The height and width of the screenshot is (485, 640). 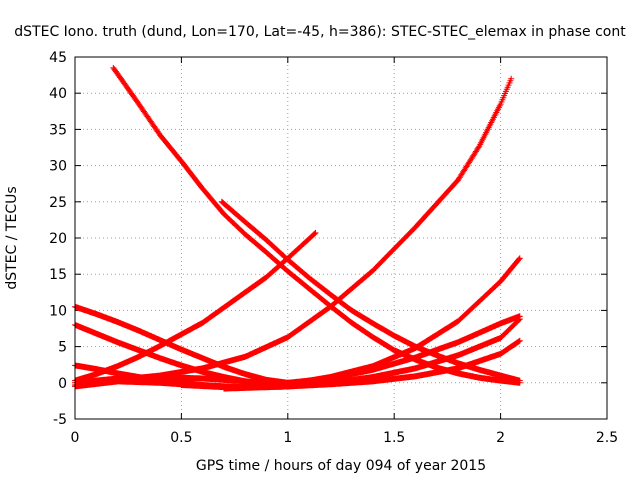 What do you see at coordinates (58, 130) in the screenshot?
I see `y-tick-label: 35` at bounding box center [58, 130].